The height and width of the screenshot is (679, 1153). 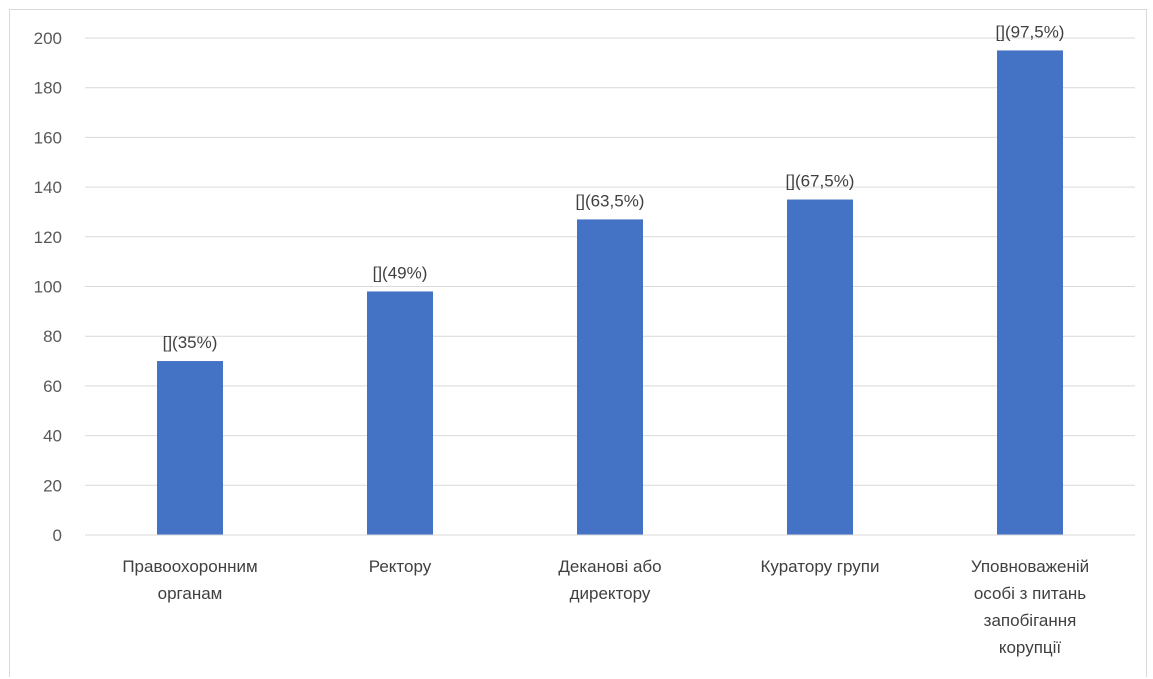 I want to click on x-category-label: Правоохоронним органам, so click(x=189, y=580).